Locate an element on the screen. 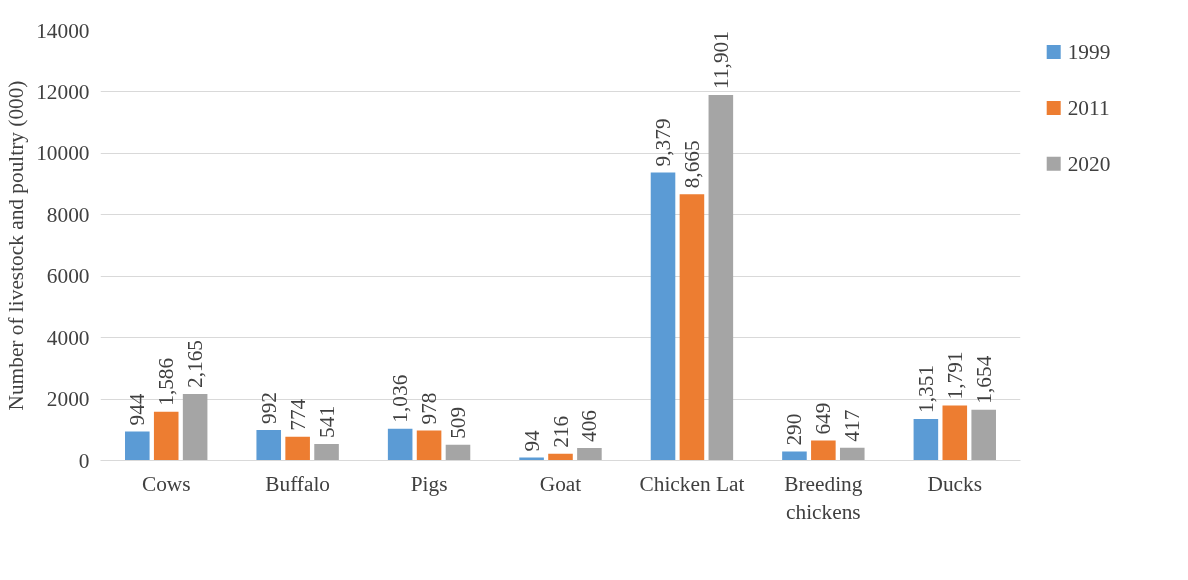 Image resolution: width=1188 pixels, height=580 pixels. data-label: 9,379 is located at coordinates (663, 142).